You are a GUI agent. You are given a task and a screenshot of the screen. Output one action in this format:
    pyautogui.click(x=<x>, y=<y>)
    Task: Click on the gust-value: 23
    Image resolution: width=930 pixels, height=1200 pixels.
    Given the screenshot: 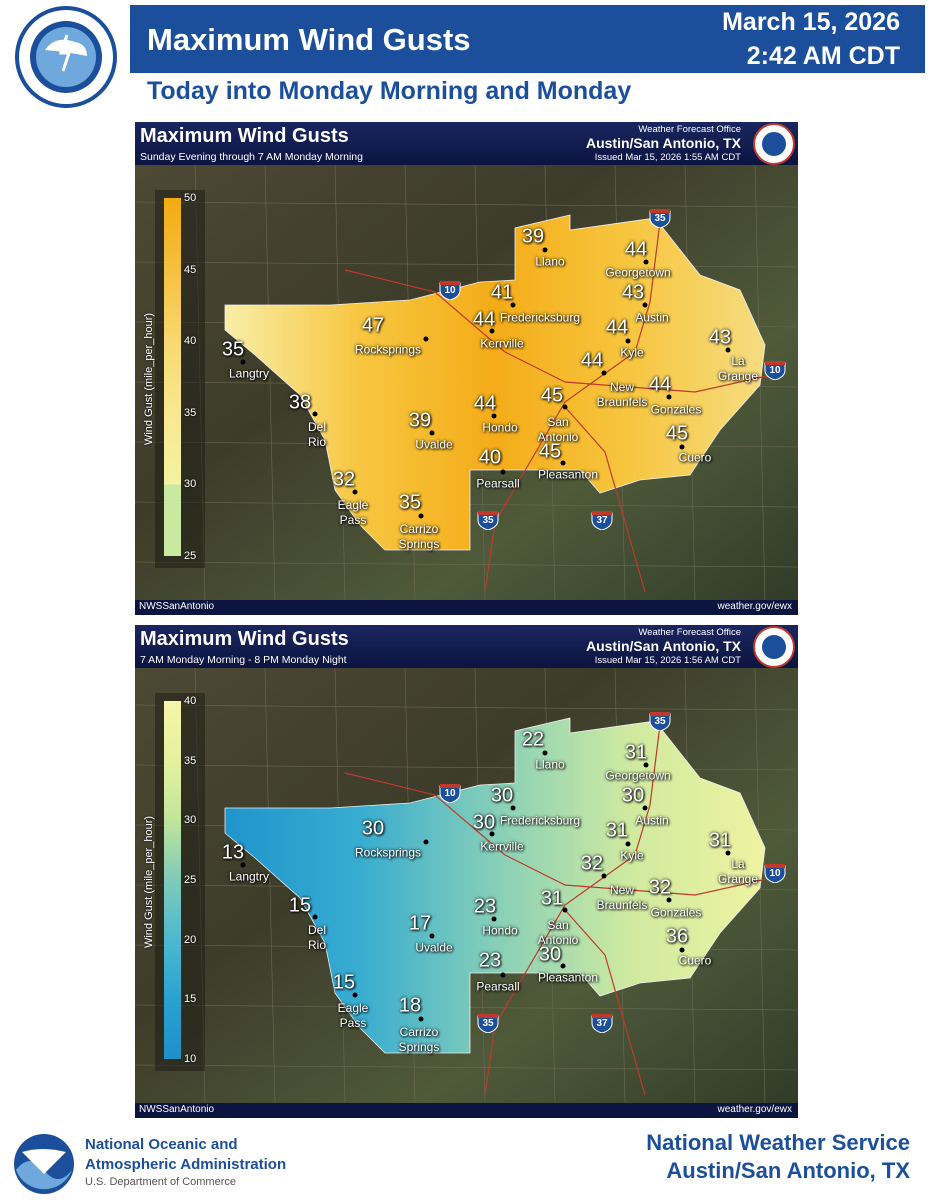 What is the action you would take?
    pyautogui.click(x=490, y=960)
    